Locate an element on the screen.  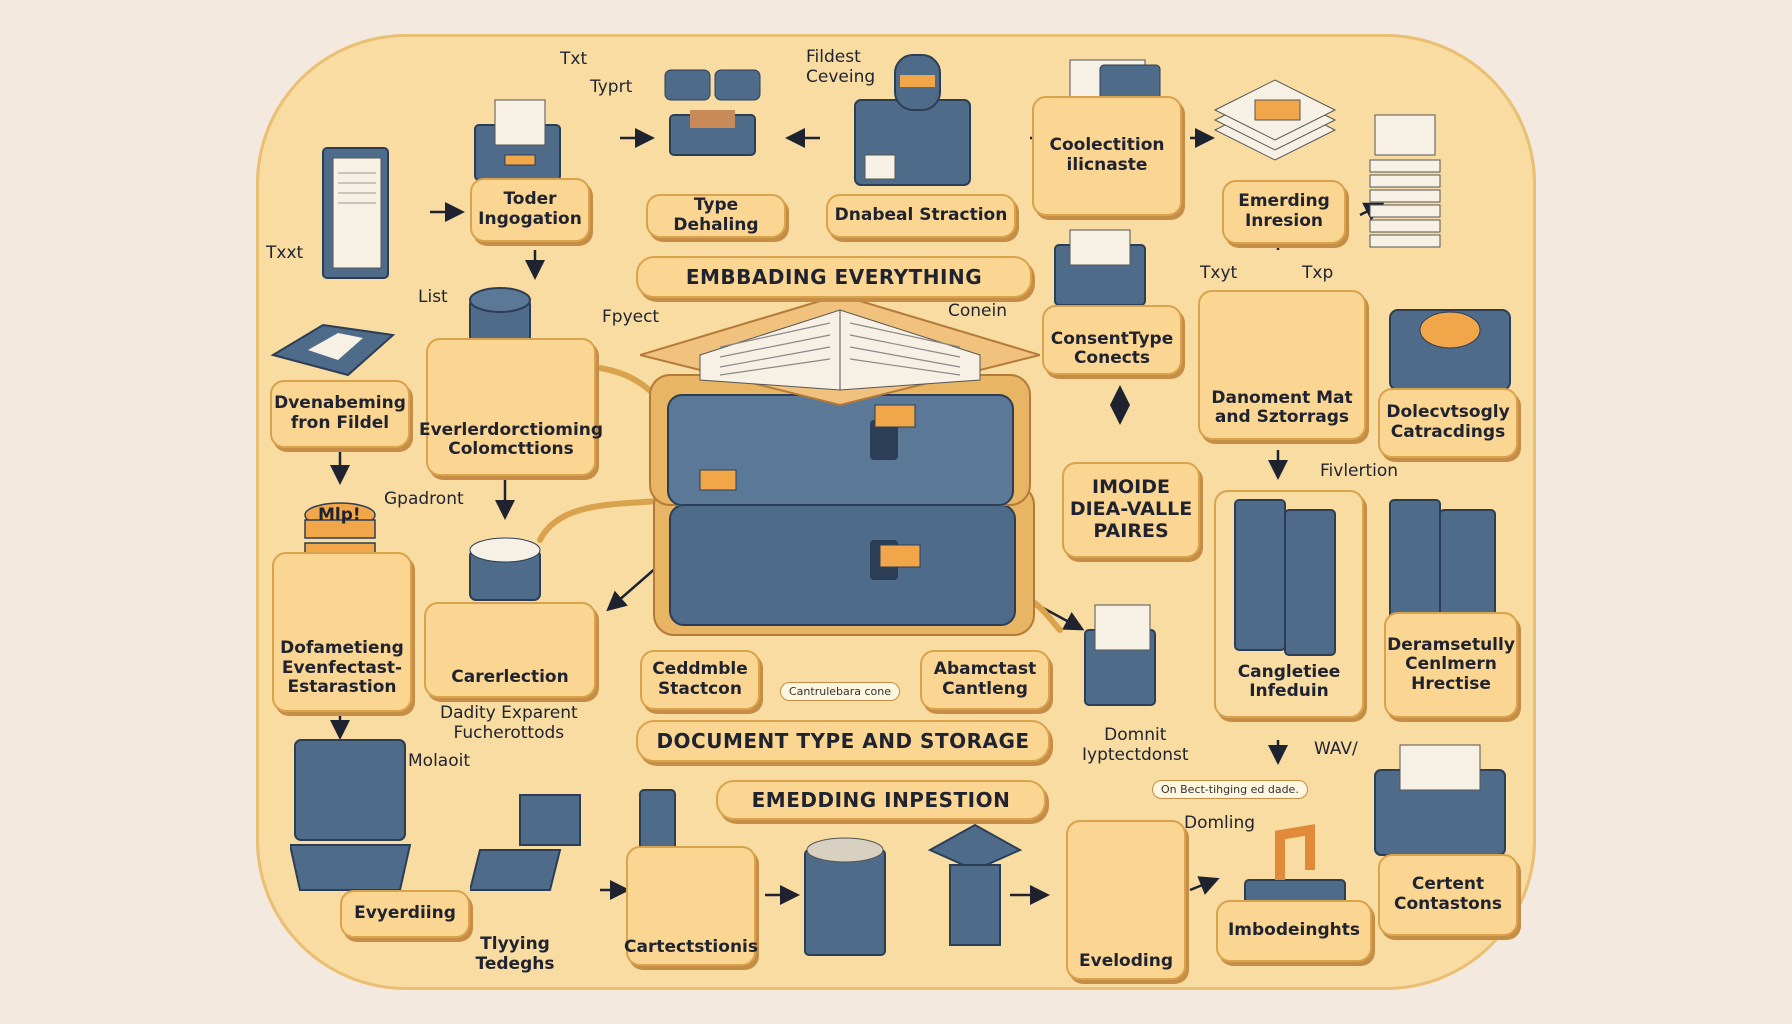
node-cangletiee: Cangletiee Infeduin is located at coordinates (1289, 604).